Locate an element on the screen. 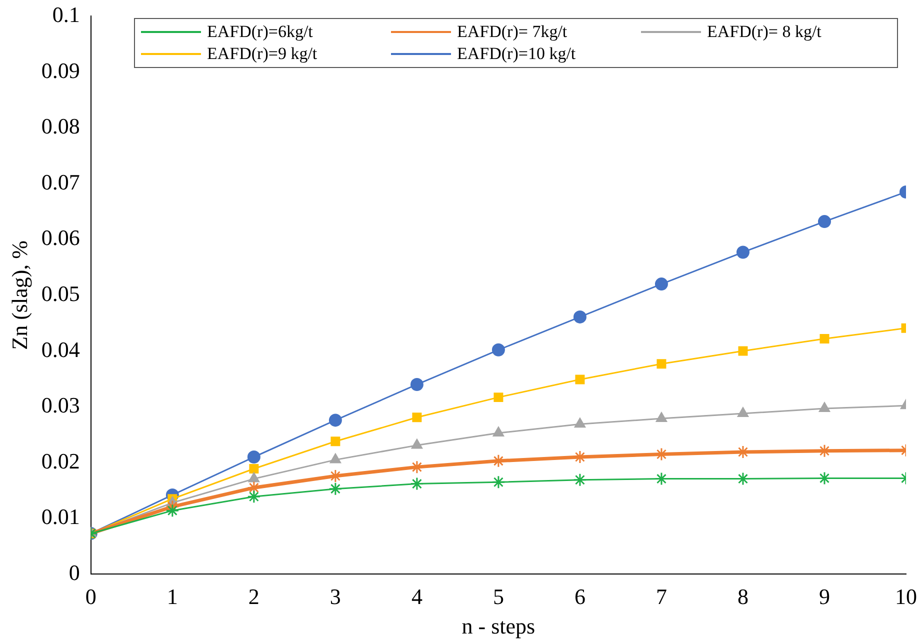 Image resolution: width=924 pixels, height=643 pixels. y-tick-label: 0.08 is located at coordinates (60, 126).